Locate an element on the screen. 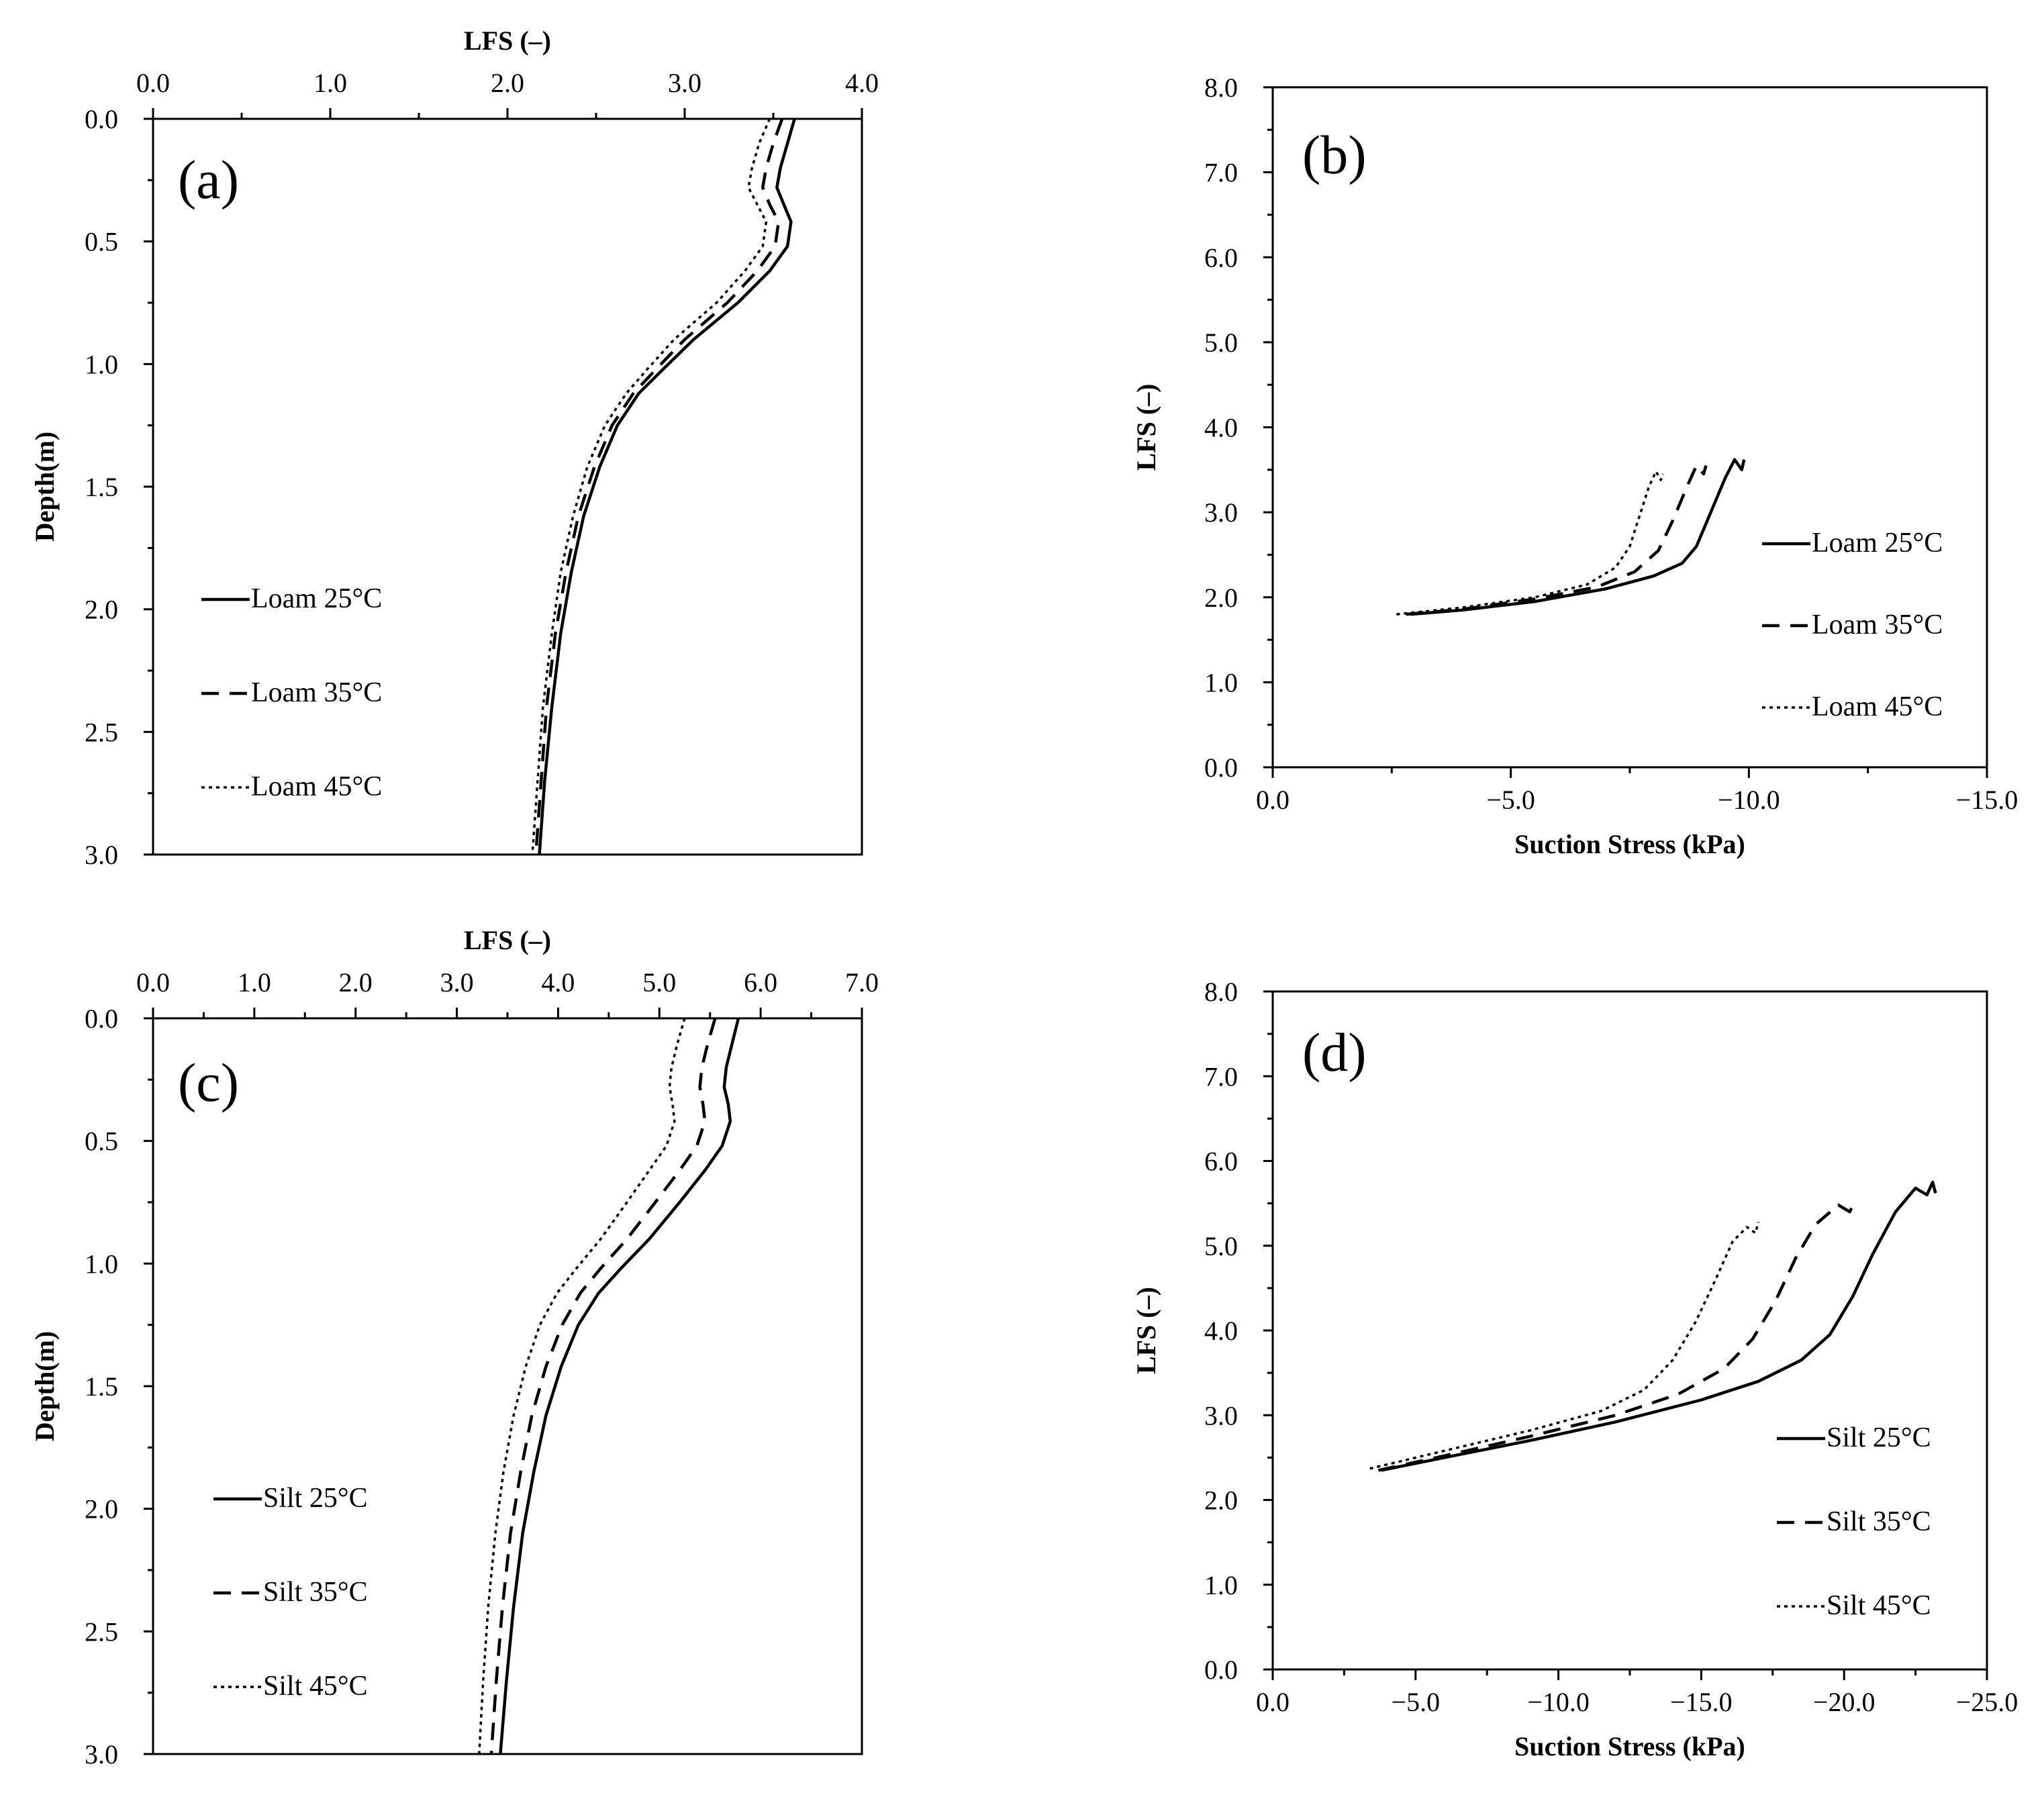  legend-label-a-2: Loam 35°C is located at coordinates (317, 692).